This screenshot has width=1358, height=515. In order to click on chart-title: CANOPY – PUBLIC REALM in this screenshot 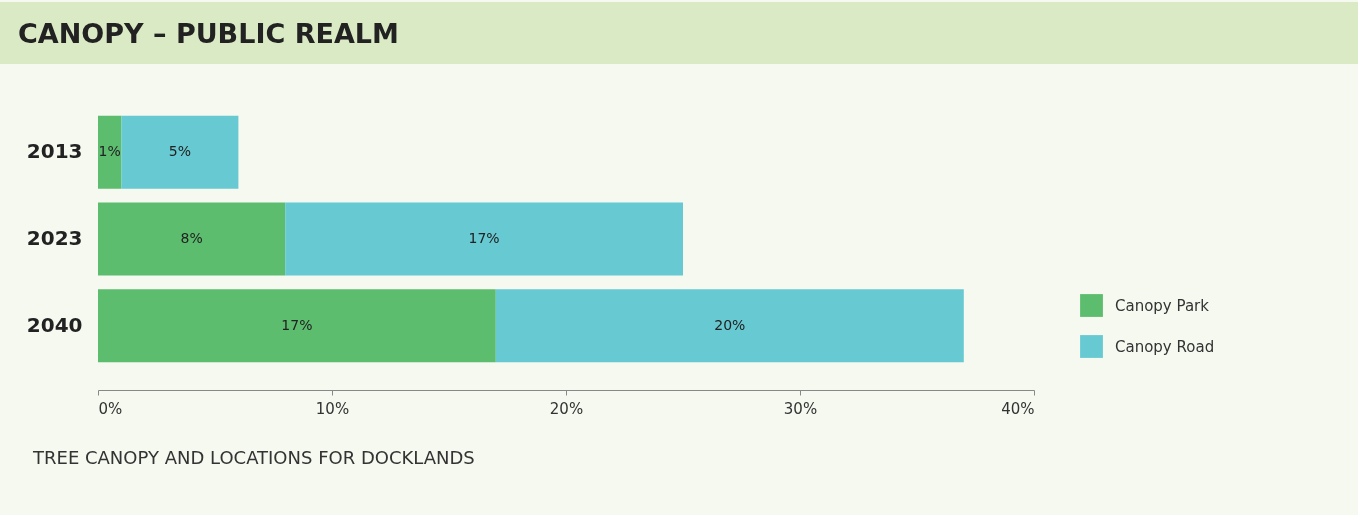, I will do `click(679, 33)`.